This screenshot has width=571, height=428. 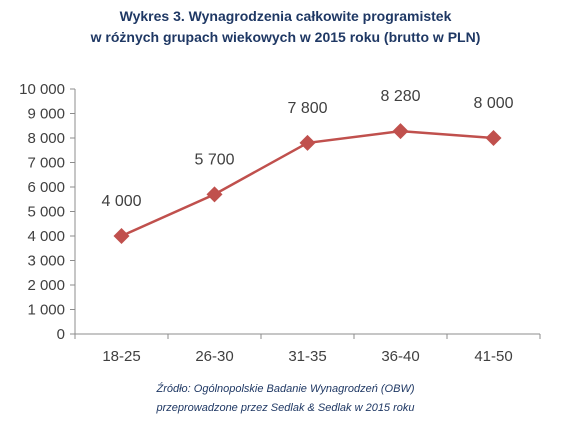 I want to click on y-tick-label: 7 000, so click(x=46, y=163).